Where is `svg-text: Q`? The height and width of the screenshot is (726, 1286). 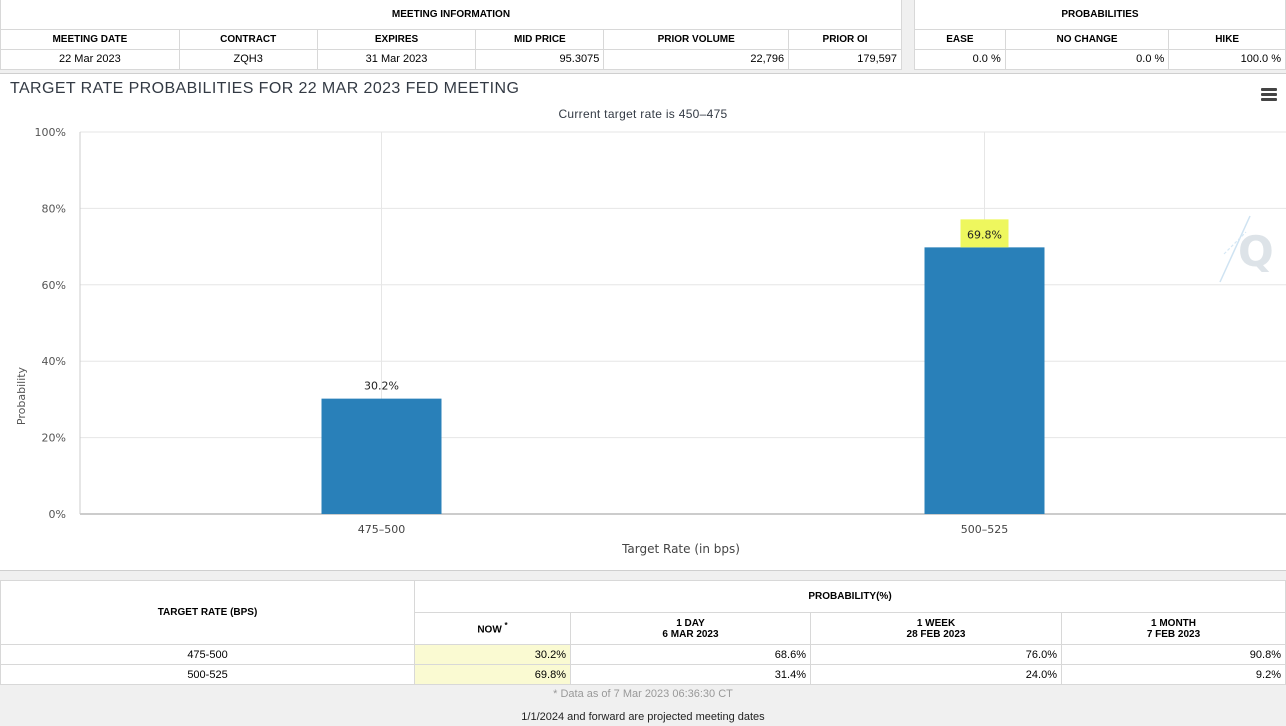 svg-text: Q is located at coordinates (1256, 251).